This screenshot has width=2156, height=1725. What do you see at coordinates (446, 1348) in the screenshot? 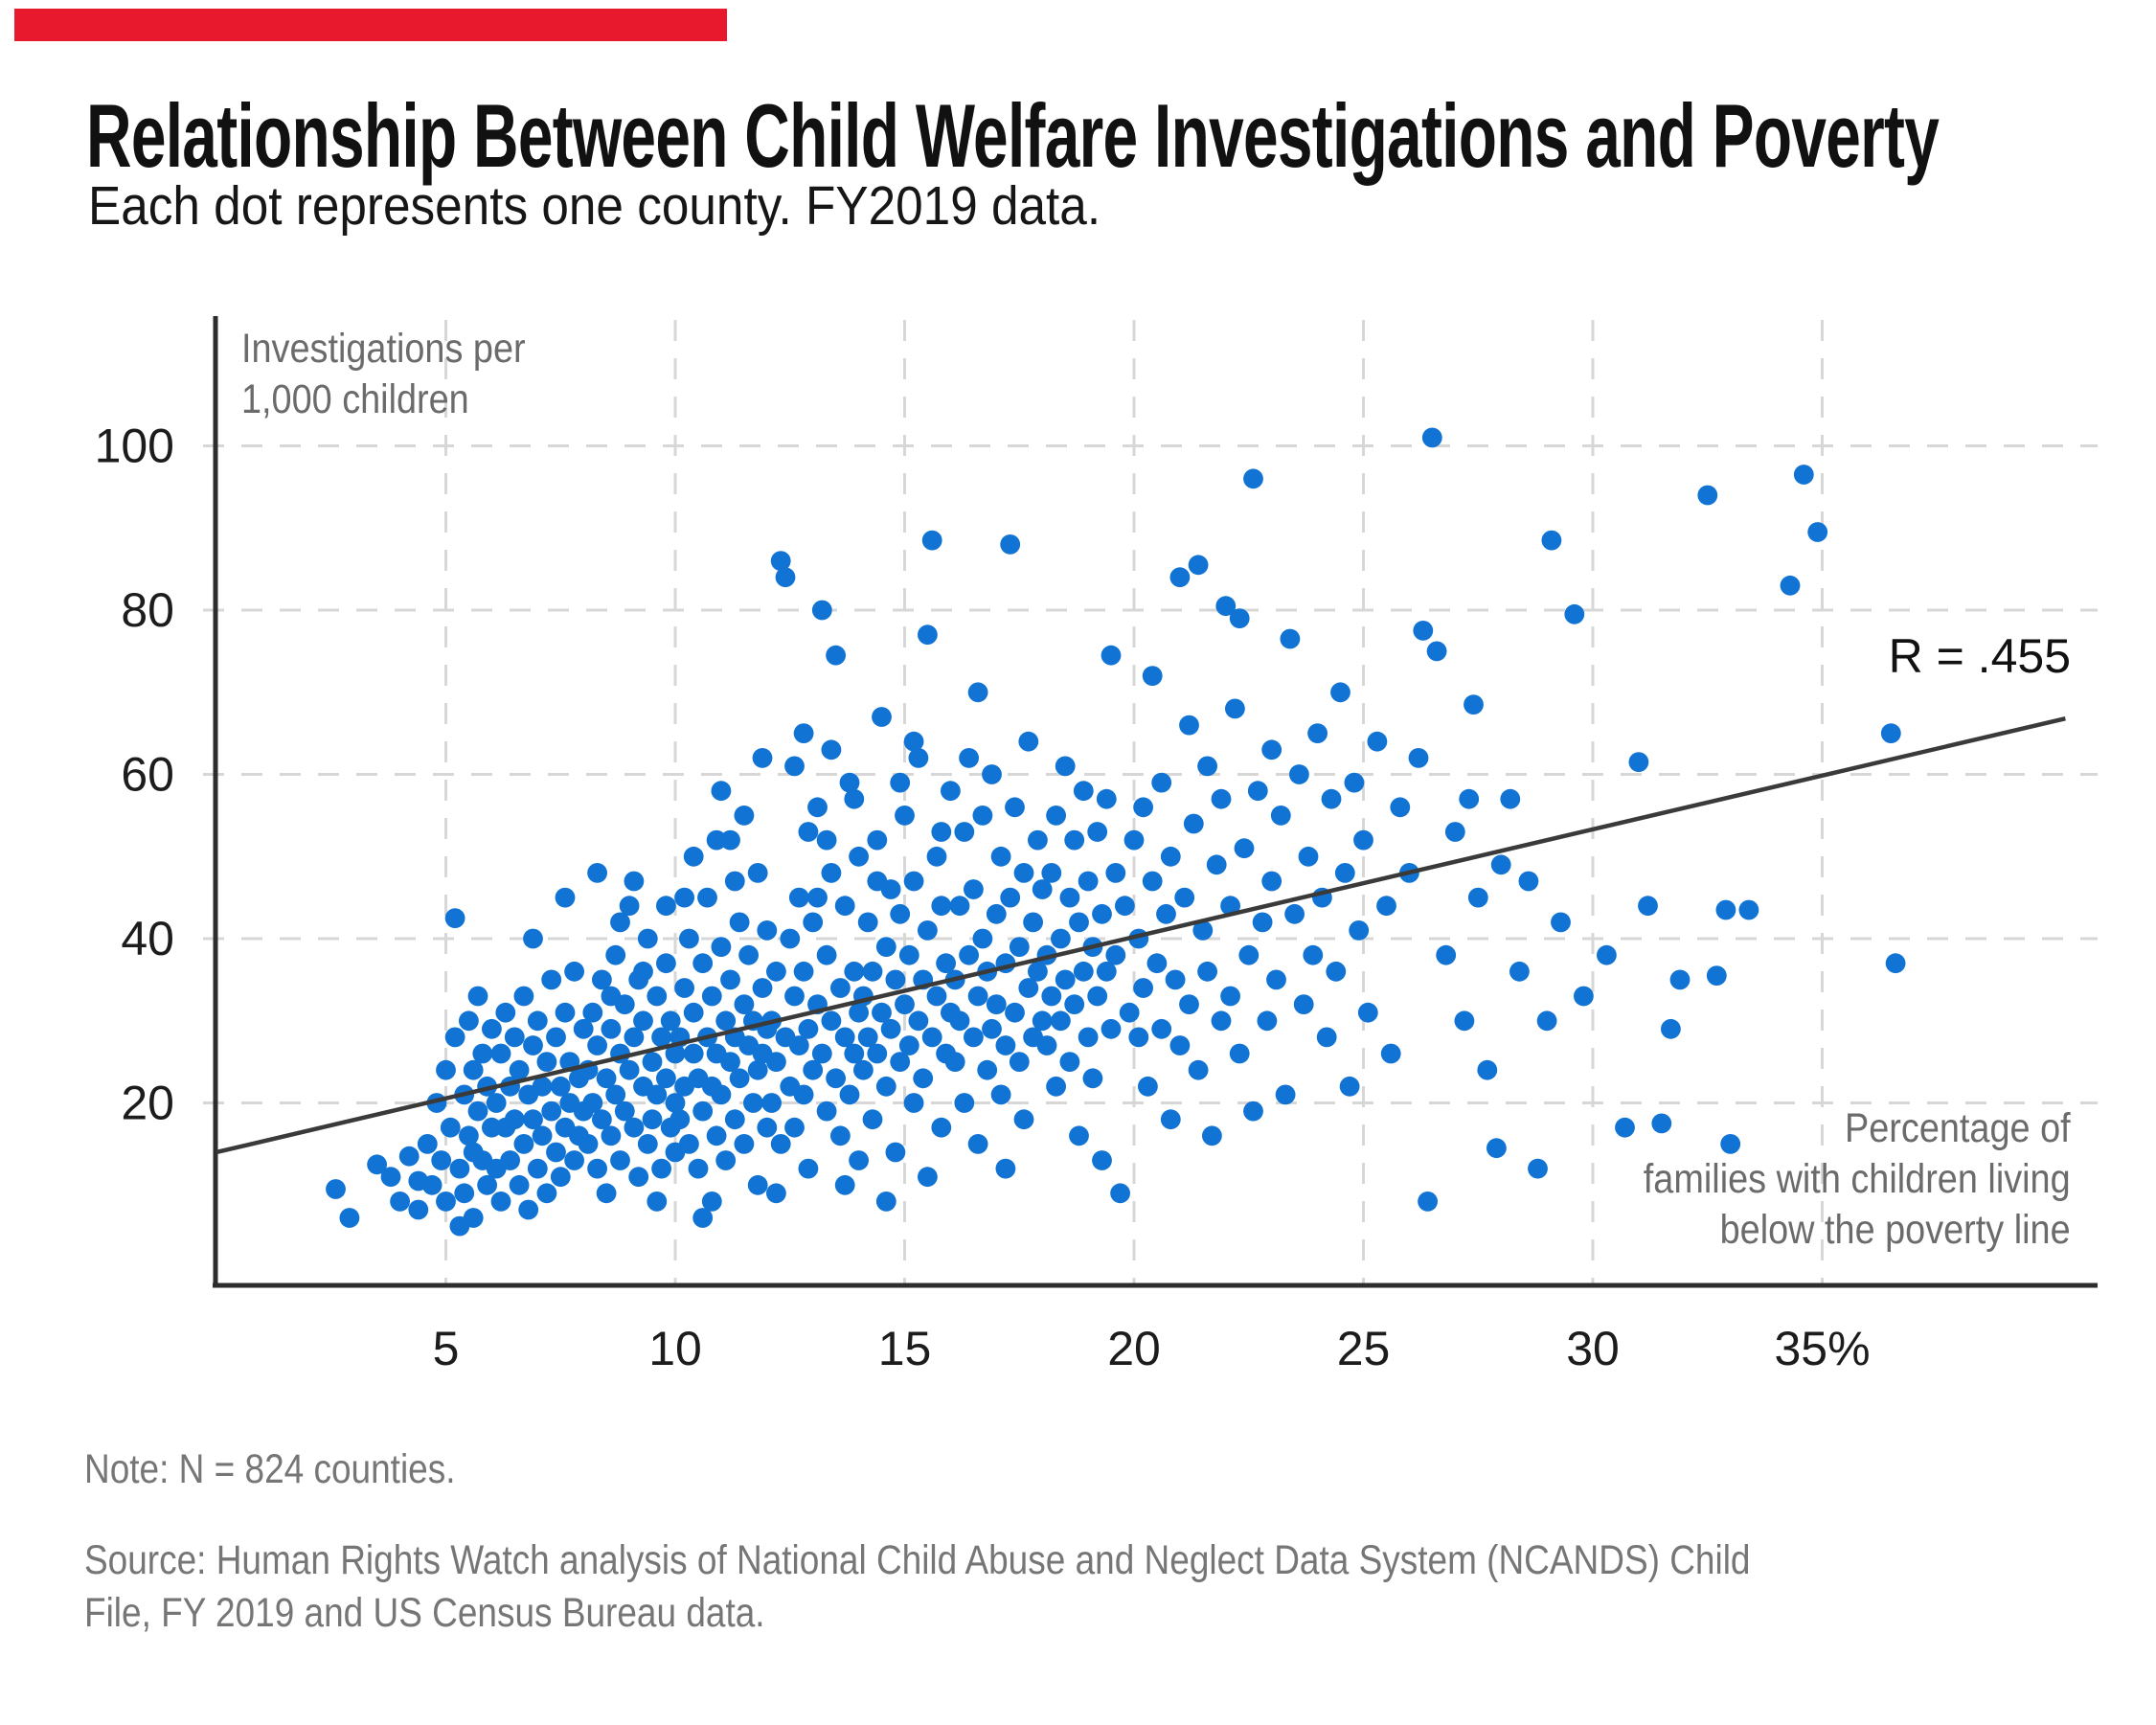
I see `x-tick-label: 5` at bounding box center [446, 1348].